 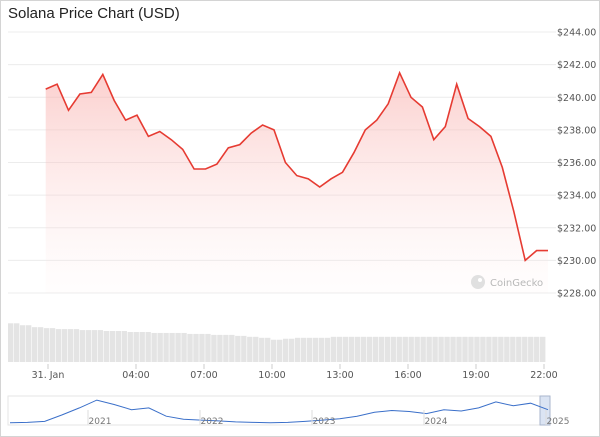 I want to click on navigator-year-label: 2021, so click(x=100, y=422).